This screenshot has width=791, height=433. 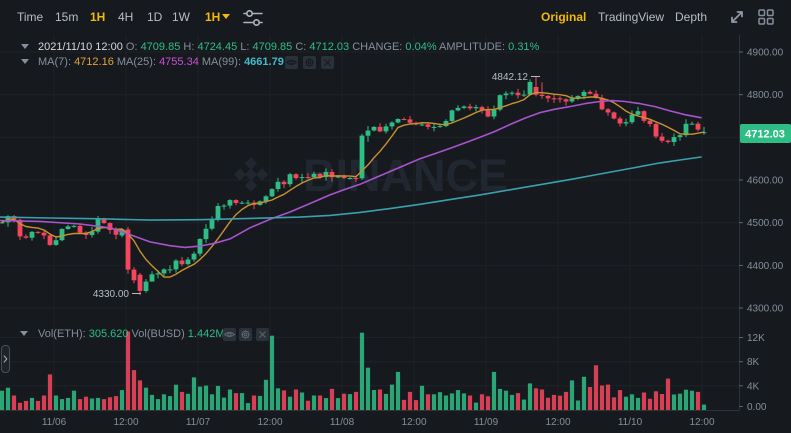 What do you see at coordinates (765, 309) in the screenshot?
I see `svg-text: 4300.00` at bounding box center [765, 309].